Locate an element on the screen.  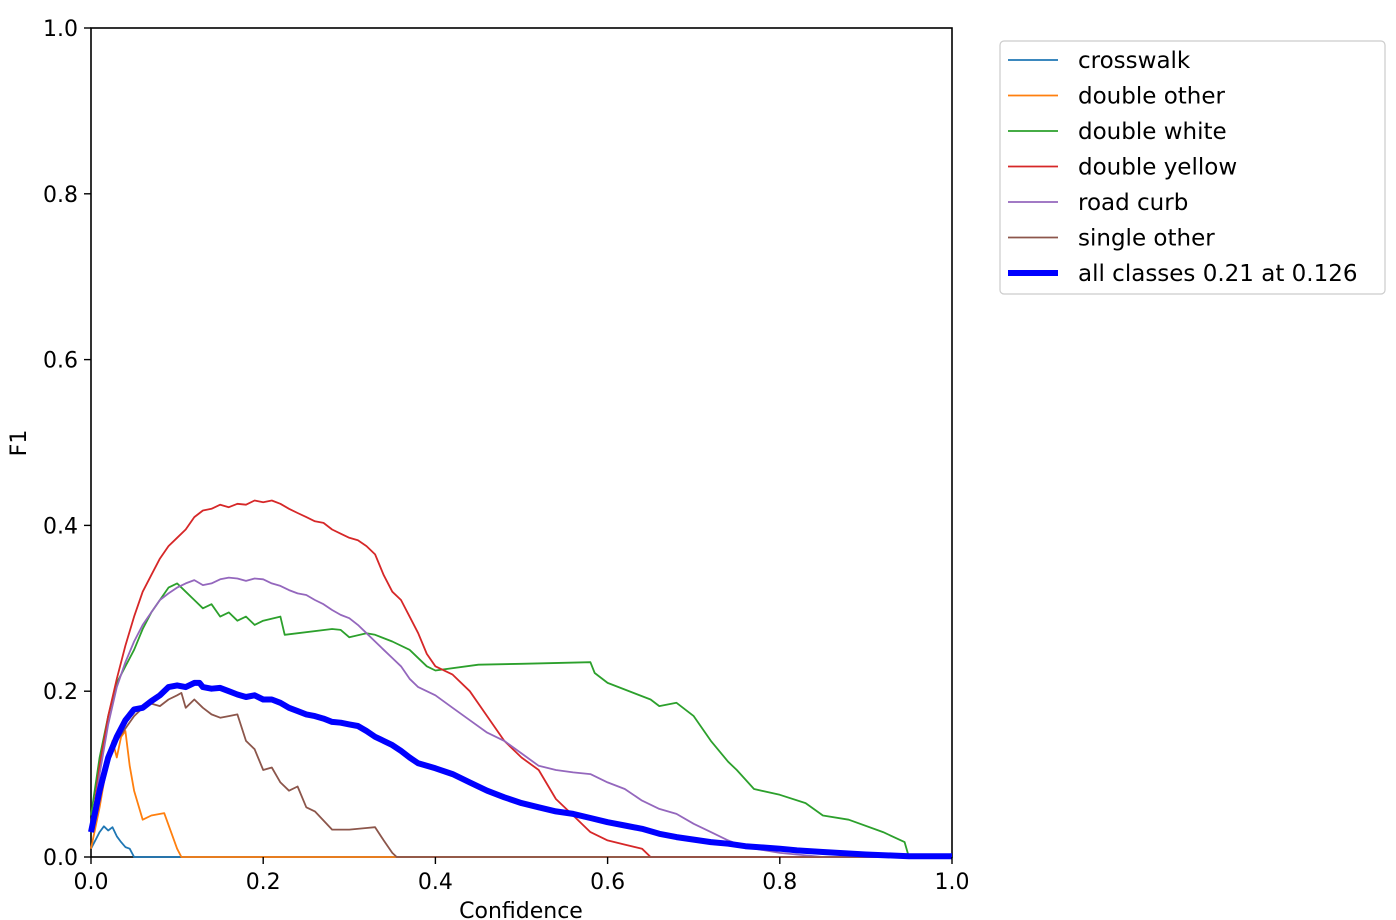
y-tick-label: 0.0 is located at coordinates (60, 858).